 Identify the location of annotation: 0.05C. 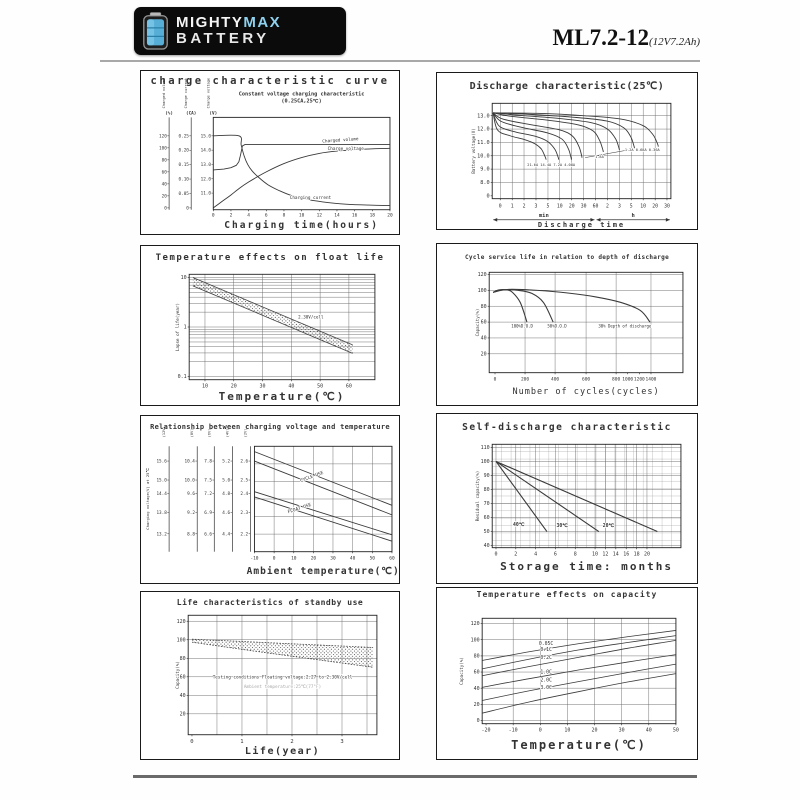
(546, 644).